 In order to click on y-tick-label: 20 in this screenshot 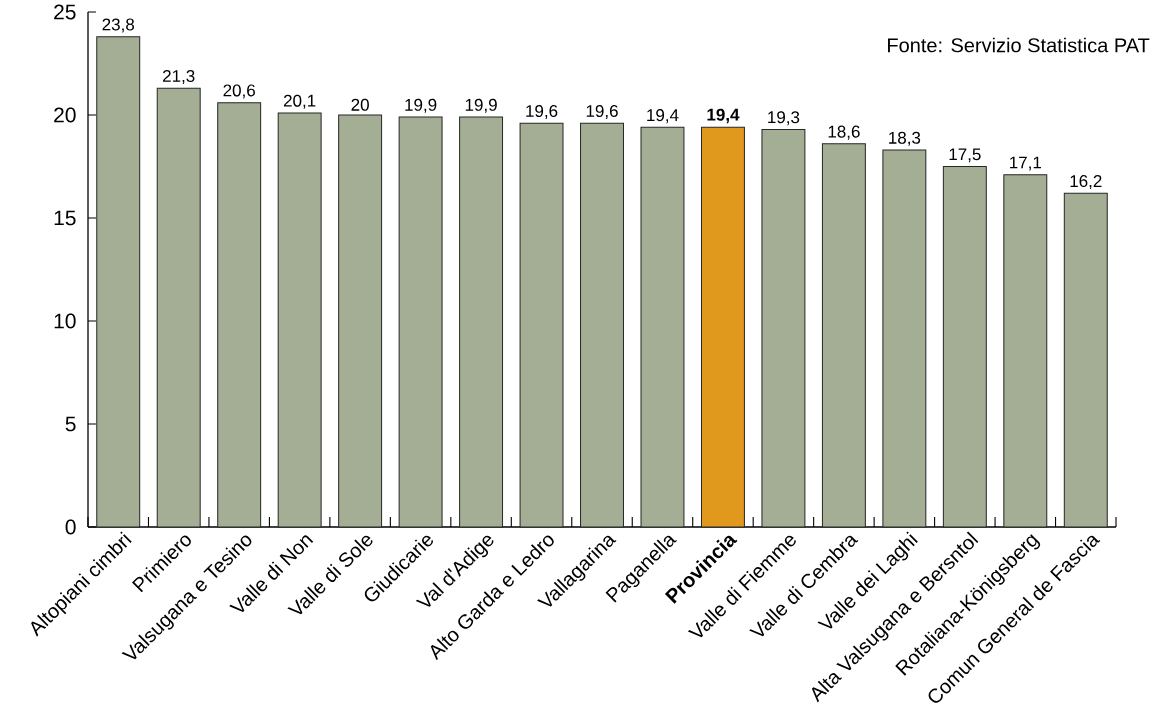, I will do `click(65, 115)`.